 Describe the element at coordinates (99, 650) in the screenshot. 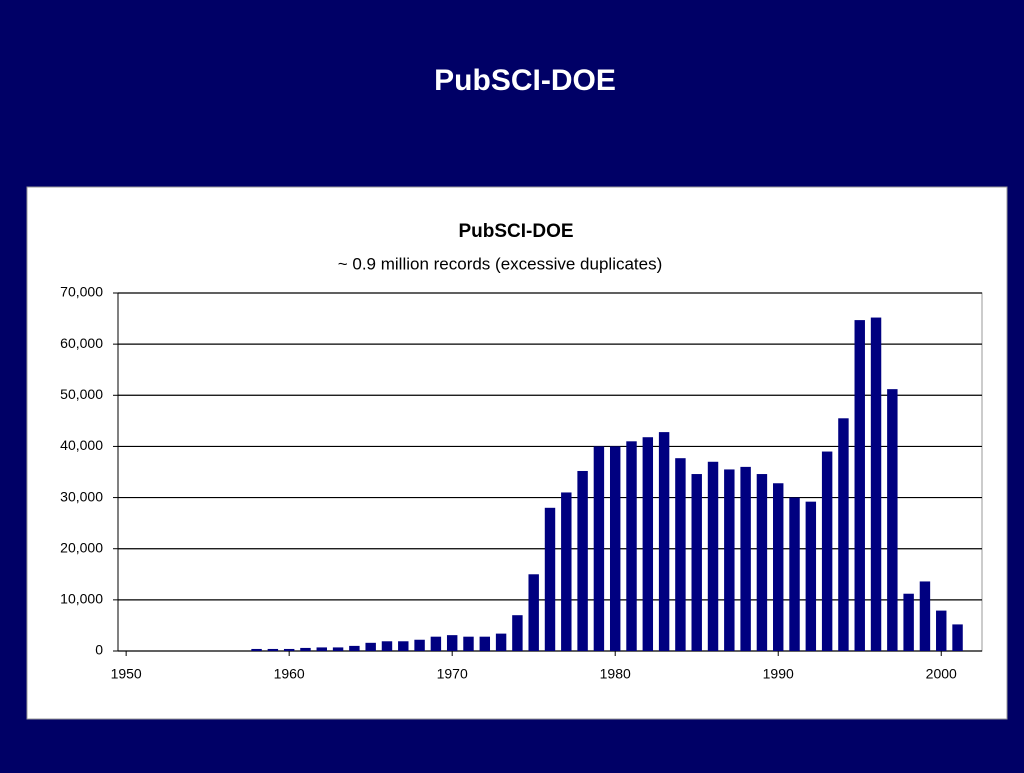

I see `y-tick-label: 0` at that location.